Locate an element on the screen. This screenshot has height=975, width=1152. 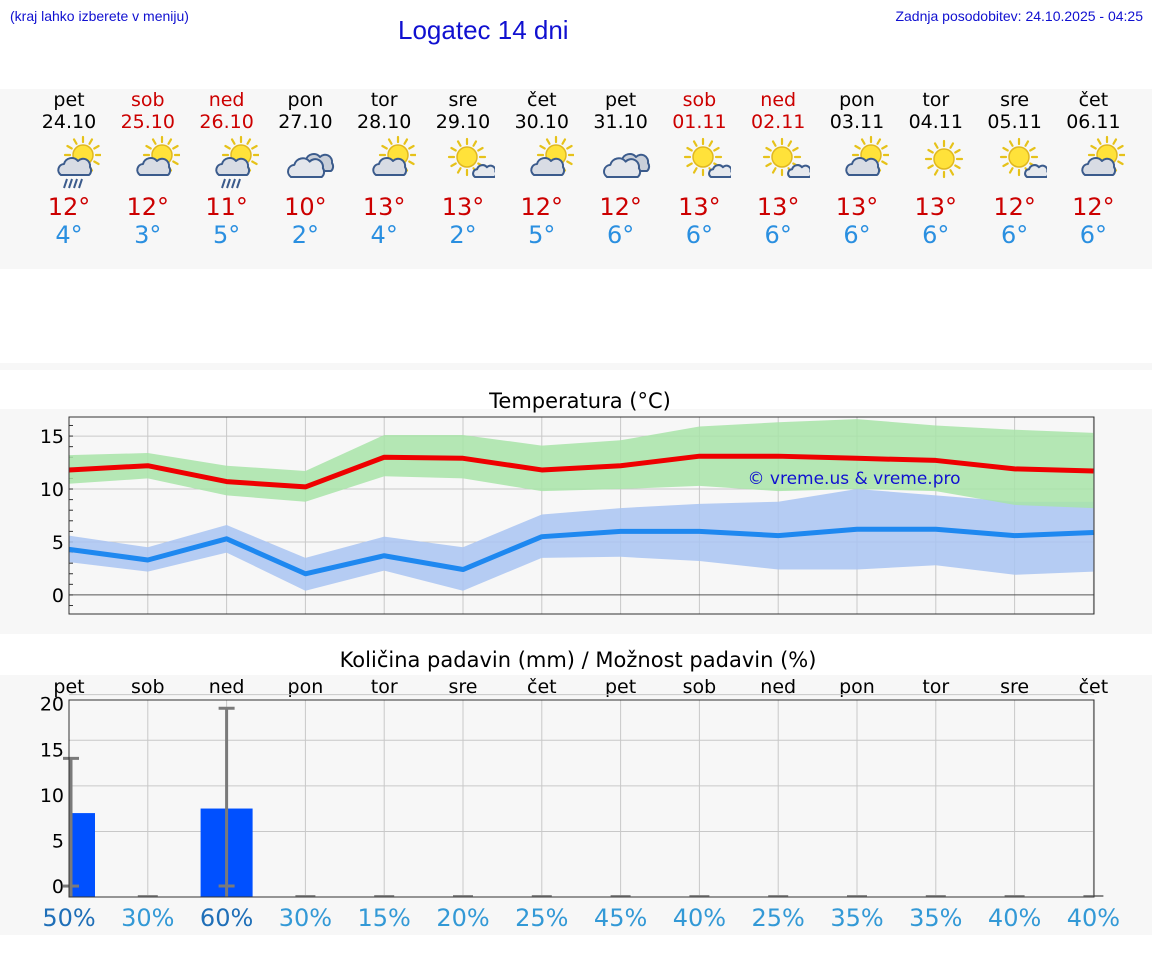
sun-icon is located at coordinates (943, 159).